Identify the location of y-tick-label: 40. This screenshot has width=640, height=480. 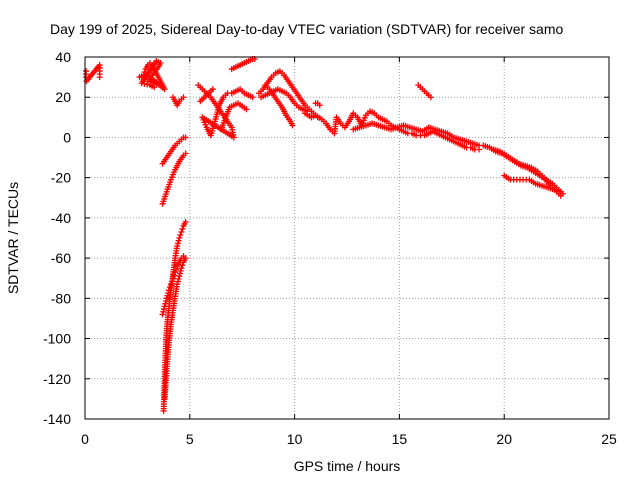
(63, 57).